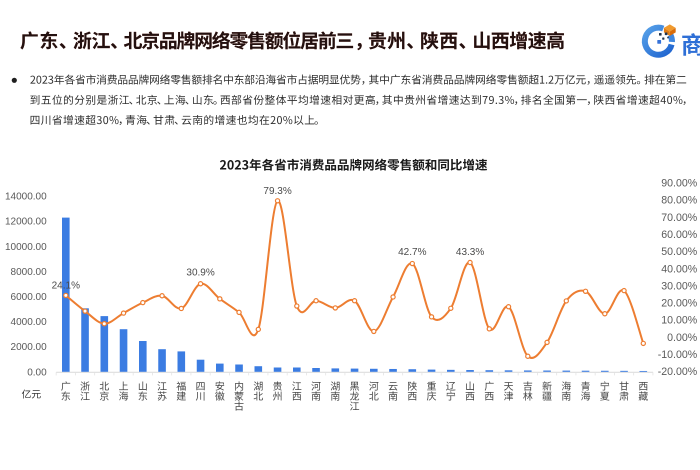 The height and width of the screenshot is (470, 700). Describe the element at coordinates (679, 184) in the screenshot. I see `svg-text: 90.00%` at that location.